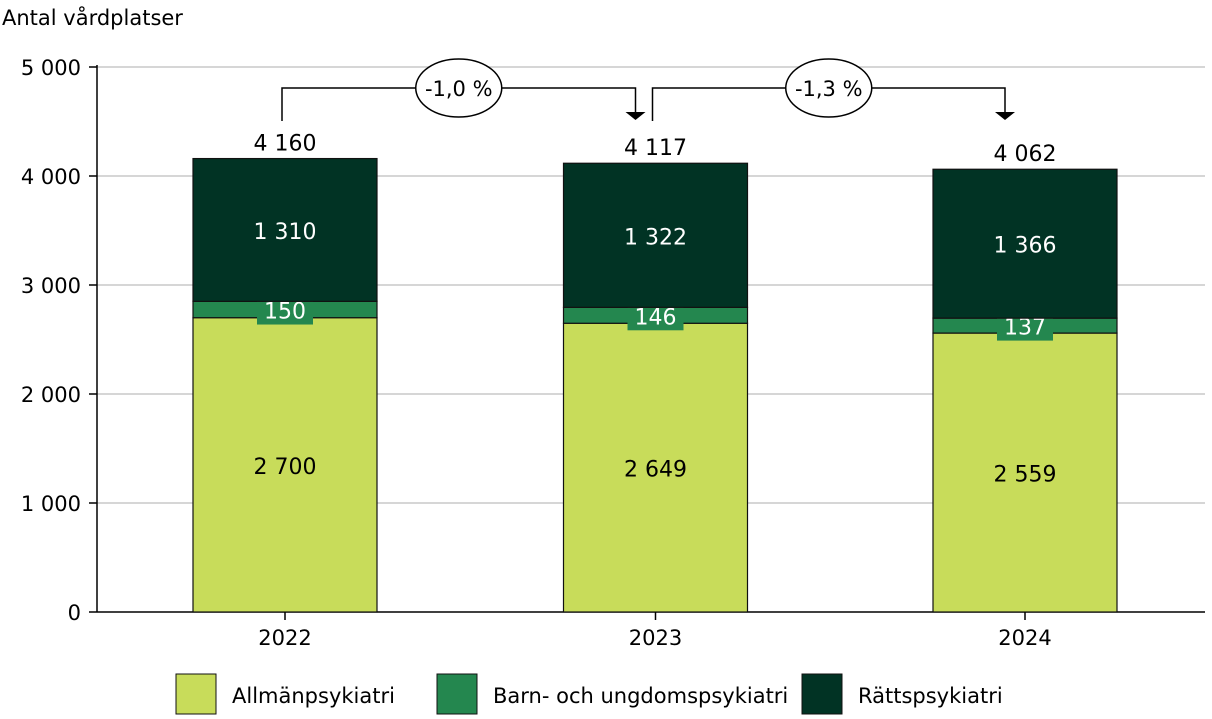 The height and width of the screenshot is (719, 1212). What do you see at coordinates (51, 286) in the screenshot?
I see `y-tick-label: 3 000` at bounding box center [51, 286].